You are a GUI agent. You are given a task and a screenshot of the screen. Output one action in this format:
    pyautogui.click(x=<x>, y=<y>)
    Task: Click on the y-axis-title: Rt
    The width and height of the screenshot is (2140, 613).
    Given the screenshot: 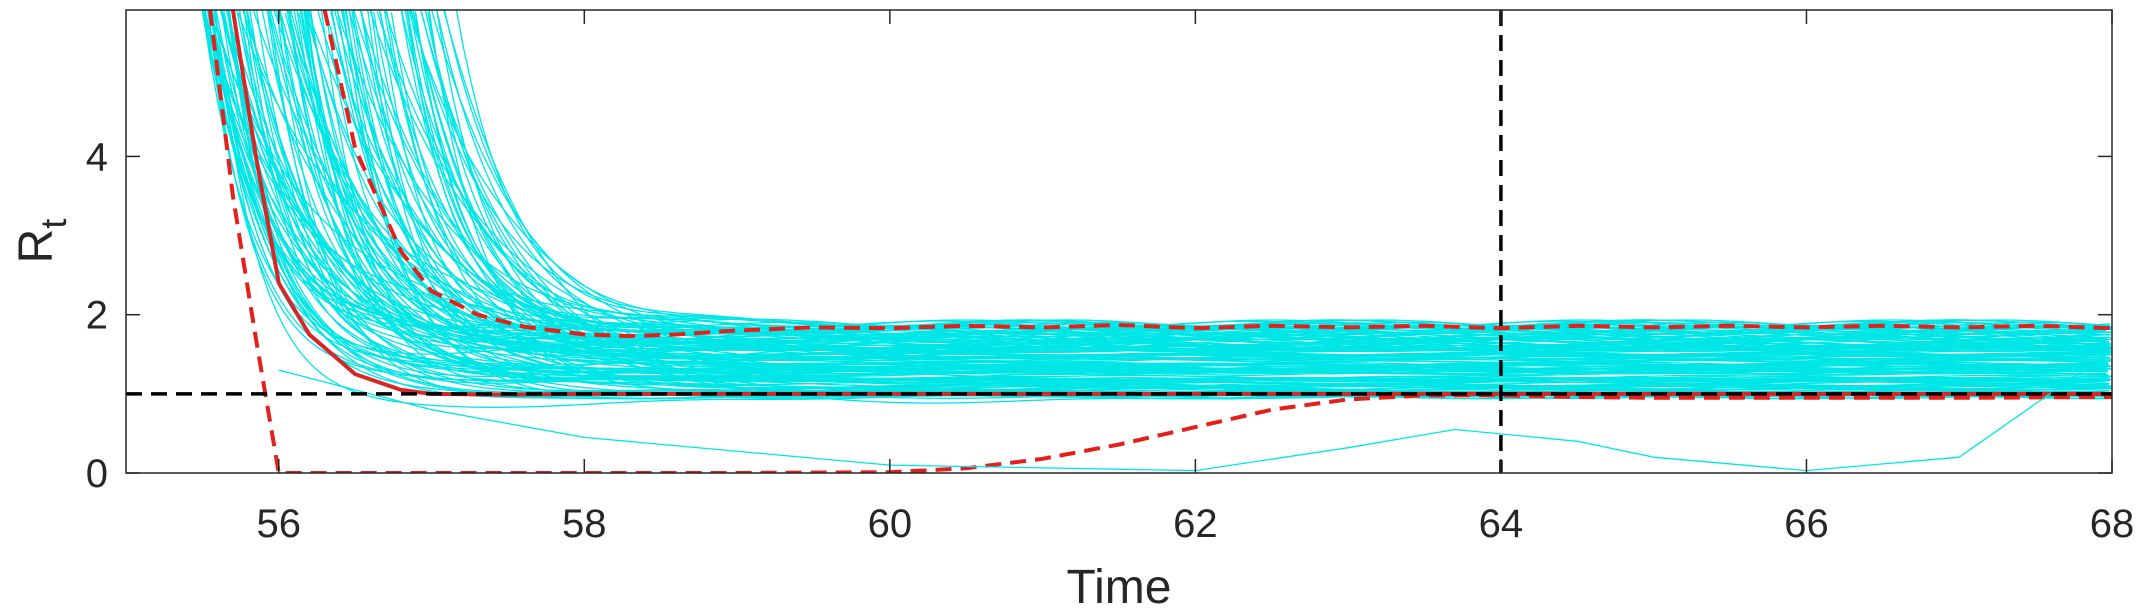 What is the action you would take?
    pyautogui.click(x=42, y=241)
    